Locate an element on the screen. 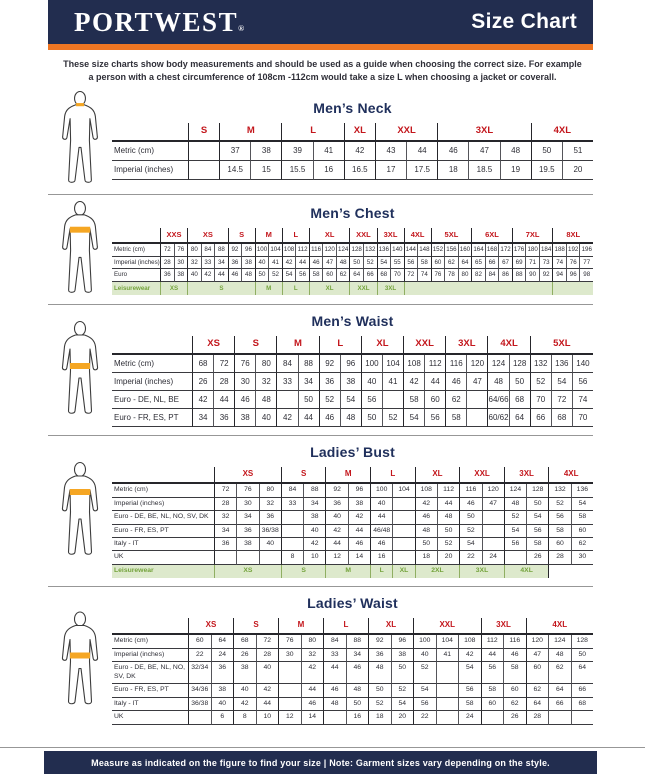  table-cell: 52 is located at coordinates (559, 504).